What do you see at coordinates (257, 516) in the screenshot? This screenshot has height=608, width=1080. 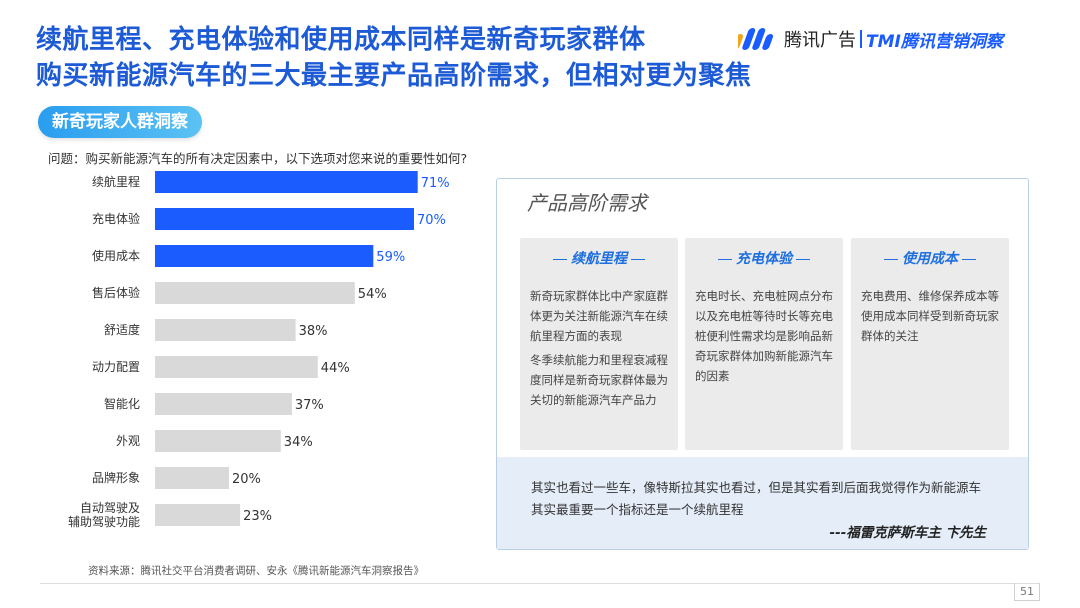 I see `value-label: 23%` at bounding box center [257, 516].